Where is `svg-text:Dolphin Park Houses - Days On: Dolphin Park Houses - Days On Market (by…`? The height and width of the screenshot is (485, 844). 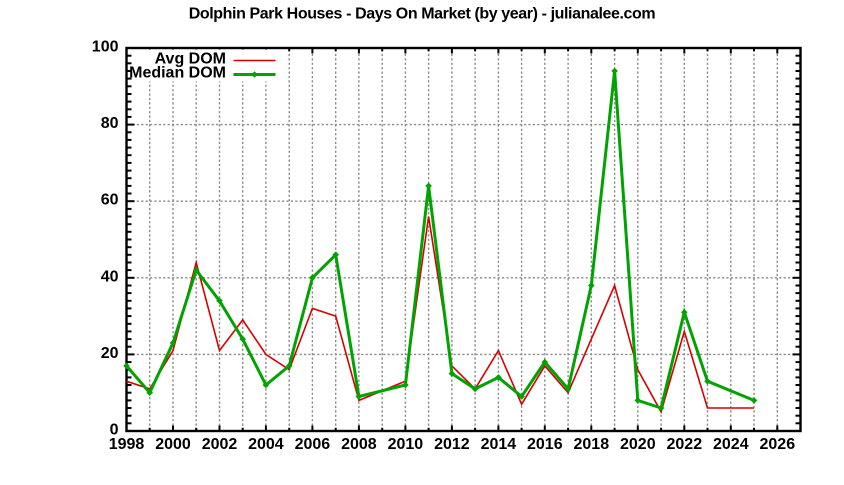
svg-text:Dolphin Park Houses - Days On: Dolphin Park Houses - Days On Market (by… is located at coordinates (422, 14).